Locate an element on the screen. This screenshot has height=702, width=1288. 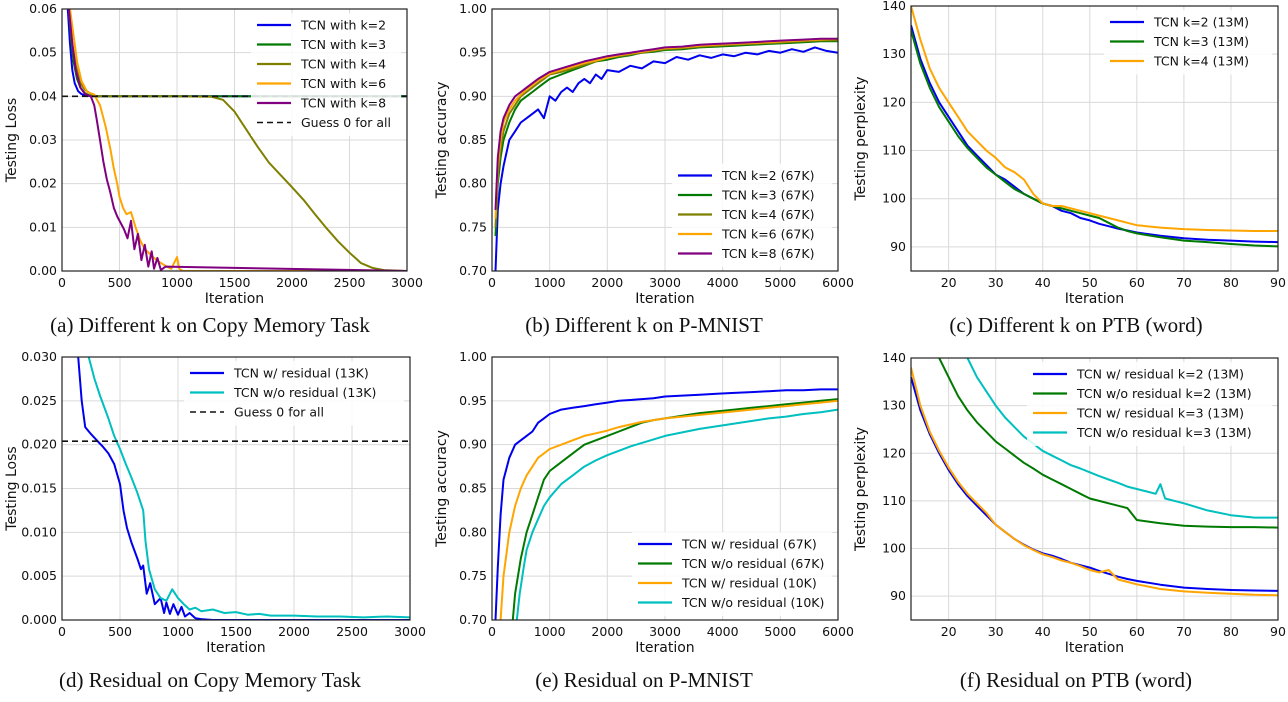
caption-d: (d) Residual on Copy Memory Task is located at coordinates (210, 680).